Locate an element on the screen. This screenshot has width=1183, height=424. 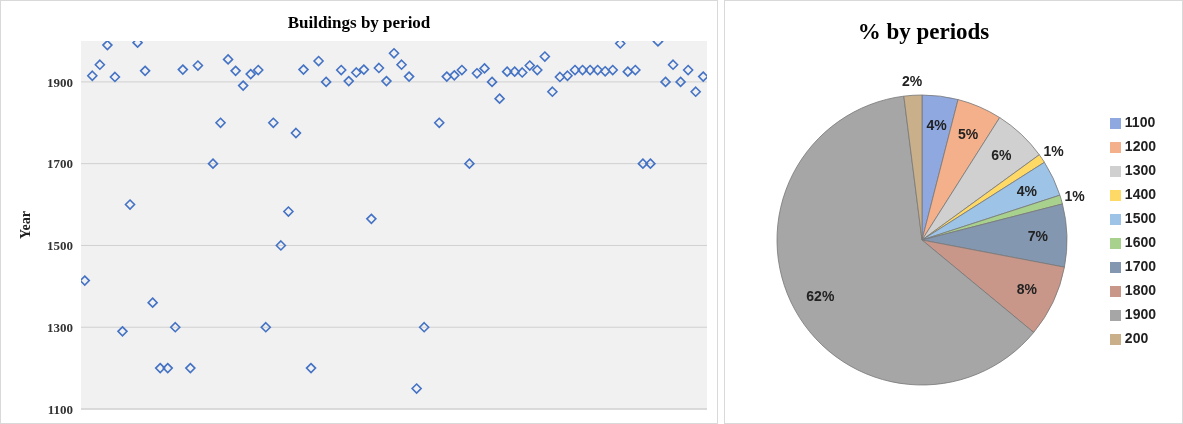
y-tick-label: 1100 is located at coordinates (60, 409).